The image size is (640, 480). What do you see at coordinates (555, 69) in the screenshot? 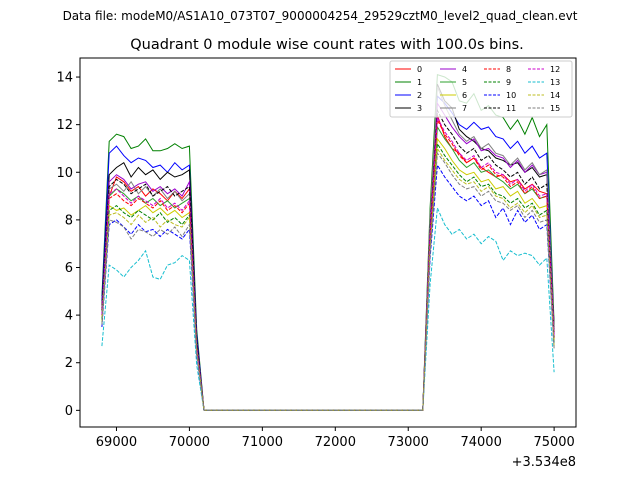
I see `legend-label-12: 12` at bounding box center [555, 69].